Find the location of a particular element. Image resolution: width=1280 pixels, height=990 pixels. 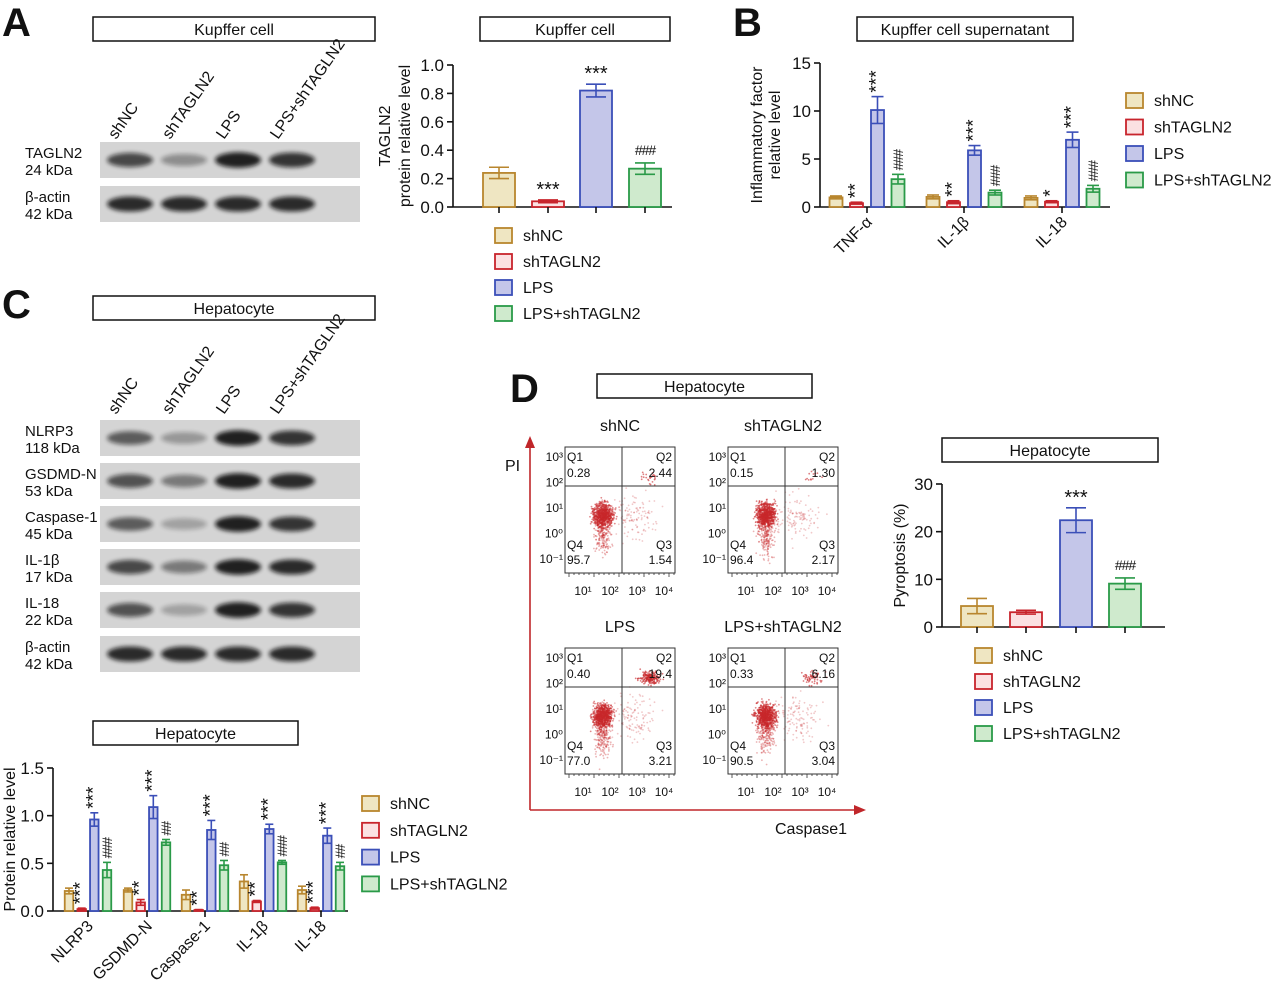

y-tick-label: 1.0 is located at coordinates (432, 65).